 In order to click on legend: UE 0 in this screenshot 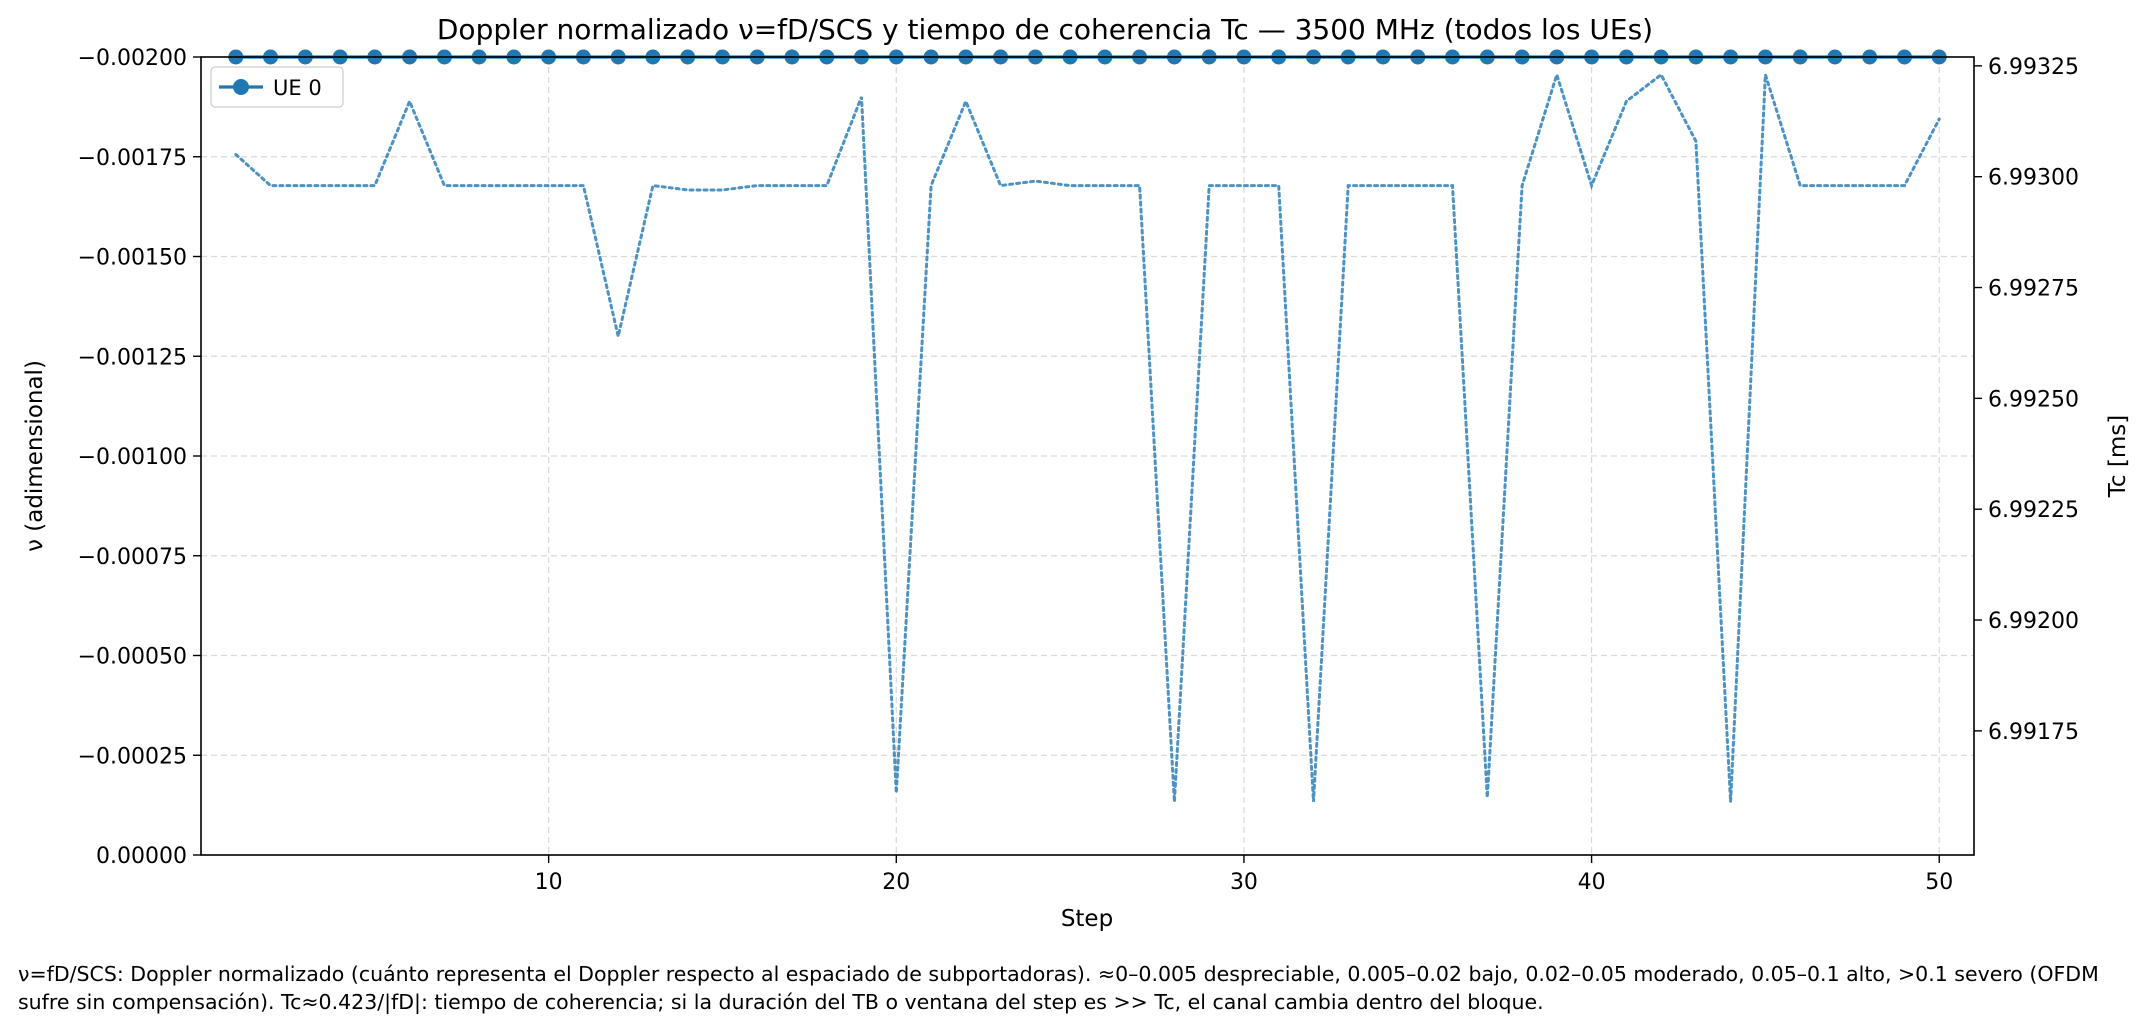, I will do `click(277, 87)`.